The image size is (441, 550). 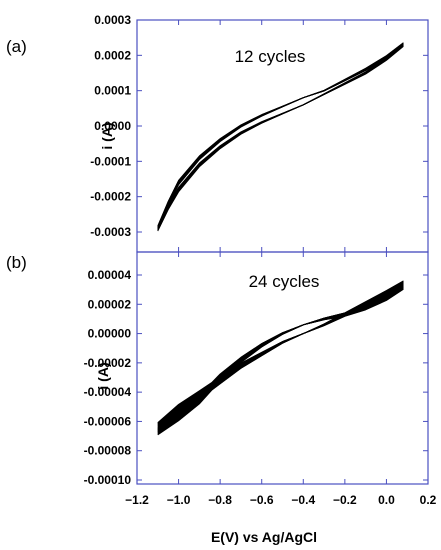 I want to click on y-tick-label: -0.0001, so click(x=110, y=161).